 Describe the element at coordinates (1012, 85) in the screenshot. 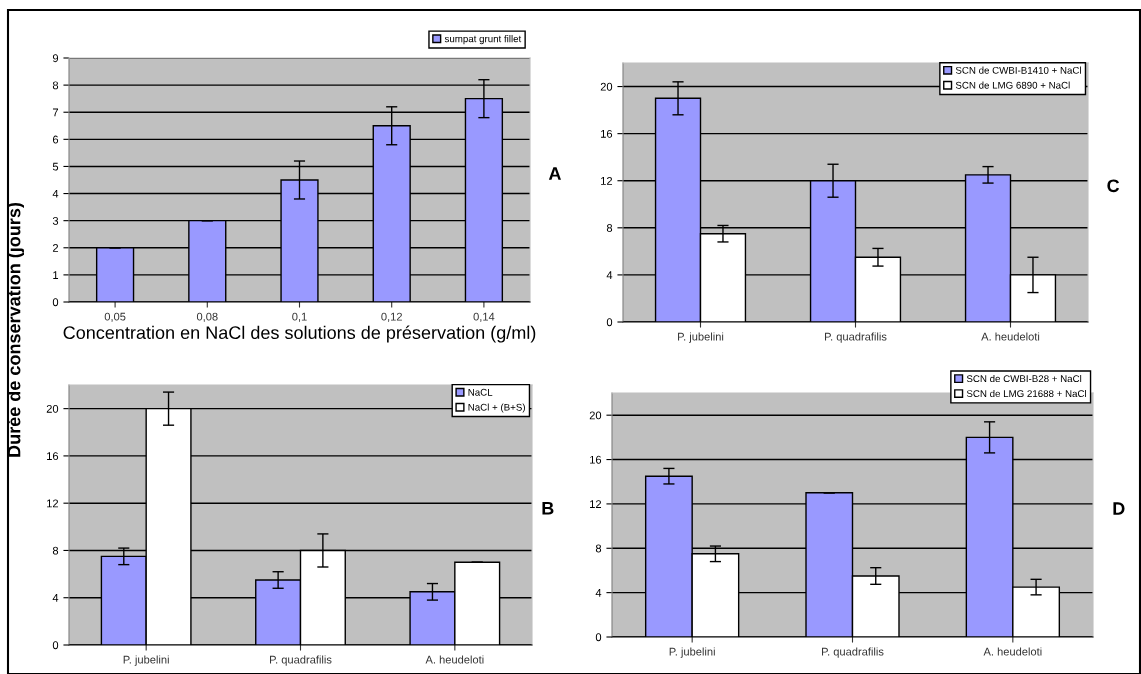

I see `legend-label: SCN de LMG 6890 + NaCl` at that location.